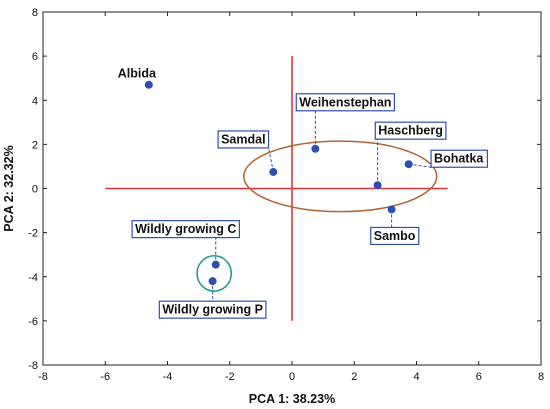 This screenshot has width=550, height=409. Describe the element at coordinates (212, 281) in the screenshot. I see `data-point-wildly-growing-p` at that location.